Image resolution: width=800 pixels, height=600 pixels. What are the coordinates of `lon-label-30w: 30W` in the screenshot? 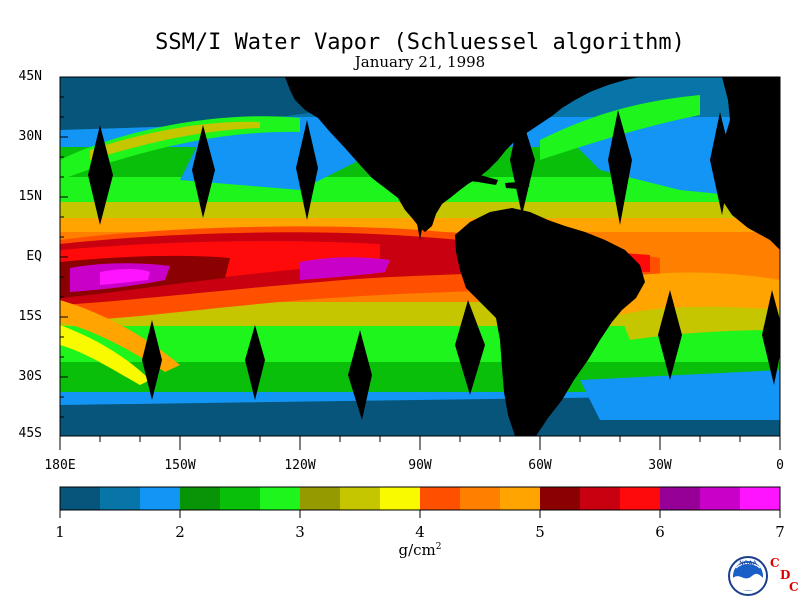 It's located at (660, 465).